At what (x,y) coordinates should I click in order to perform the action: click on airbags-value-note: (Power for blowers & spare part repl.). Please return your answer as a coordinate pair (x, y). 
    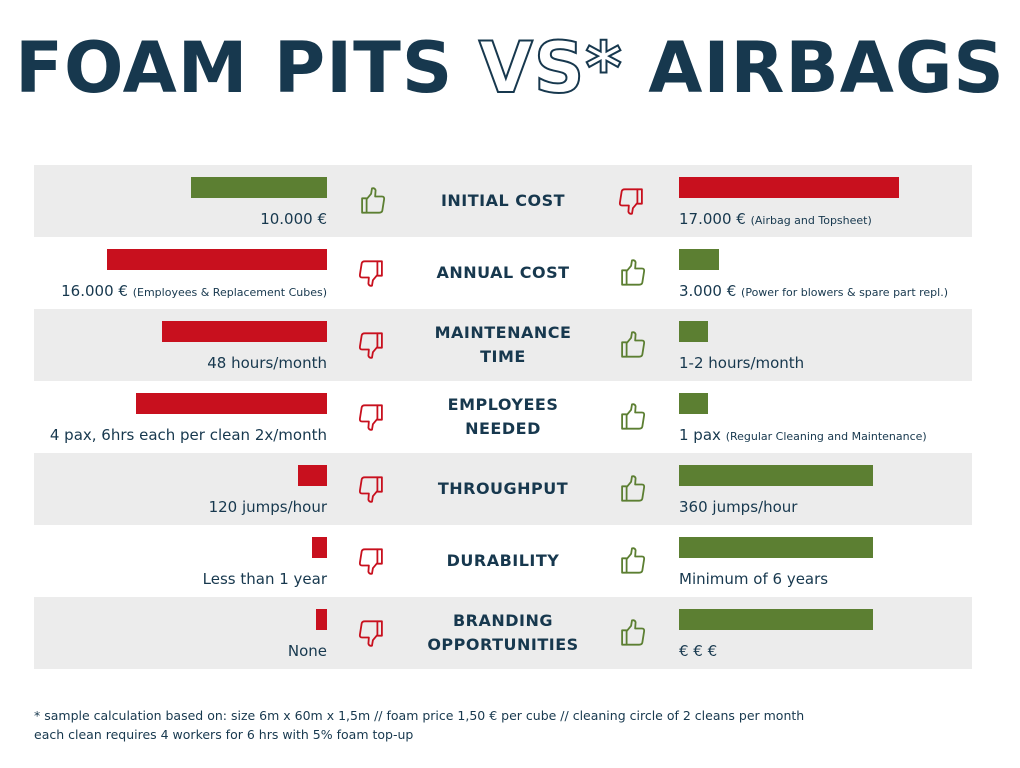
    Looking at the image, I should click on (845, 292).